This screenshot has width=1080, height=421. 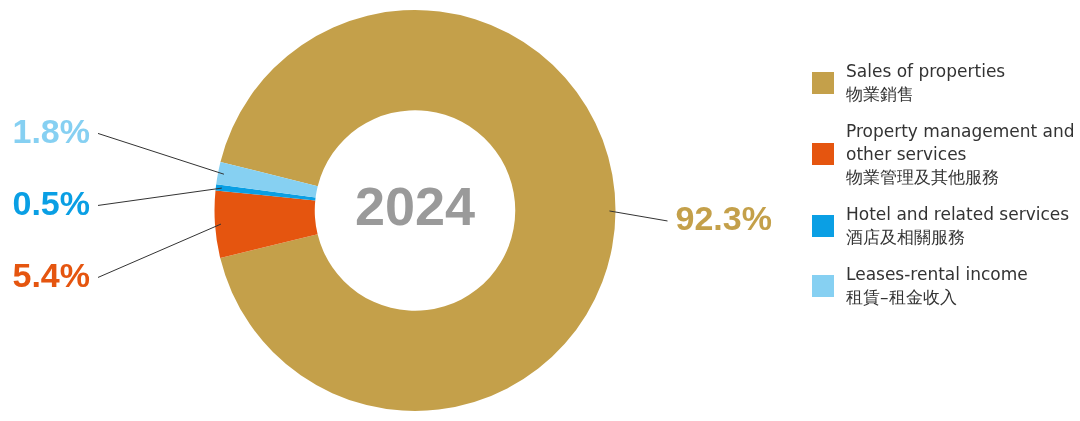 I want to click on data-label: 92.3%, so click(x=723, y=218).